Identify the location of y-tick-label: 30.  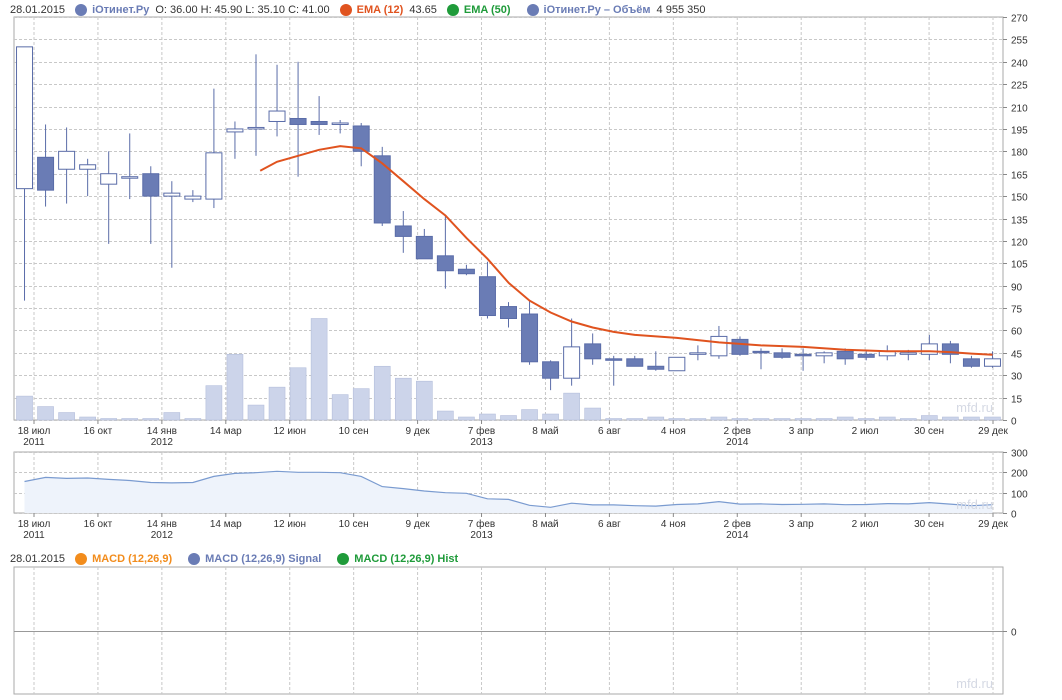
(1017, 377).